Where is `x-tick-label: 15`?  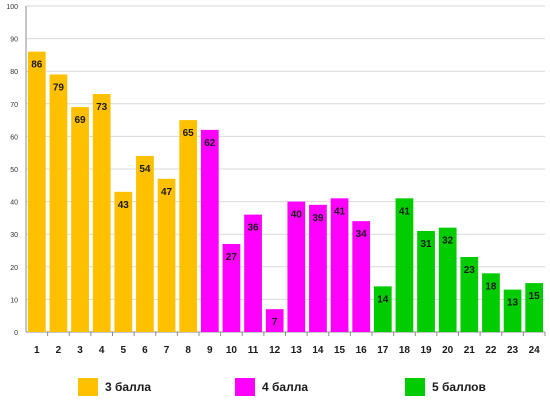
x-tick-label: 15 is located at coordinates (340, 350).